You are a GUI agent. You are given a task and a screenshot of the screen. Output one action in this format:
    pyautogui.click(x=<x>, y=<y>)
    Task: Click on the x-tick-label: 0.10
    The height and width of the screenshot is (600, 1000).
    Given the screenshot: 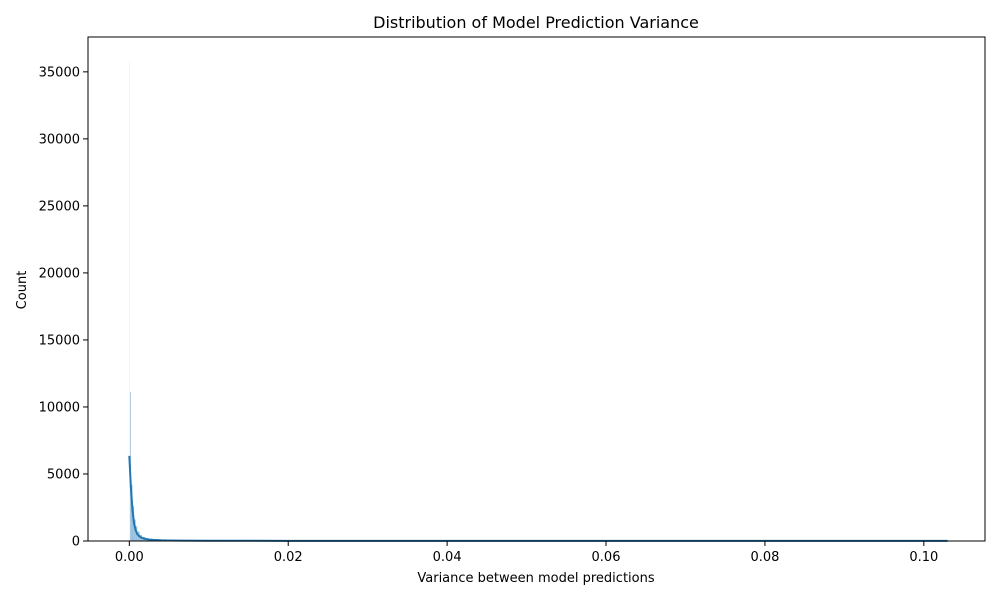 What is the action you would take?
    pyautogui.click(x=923, y=557)
    